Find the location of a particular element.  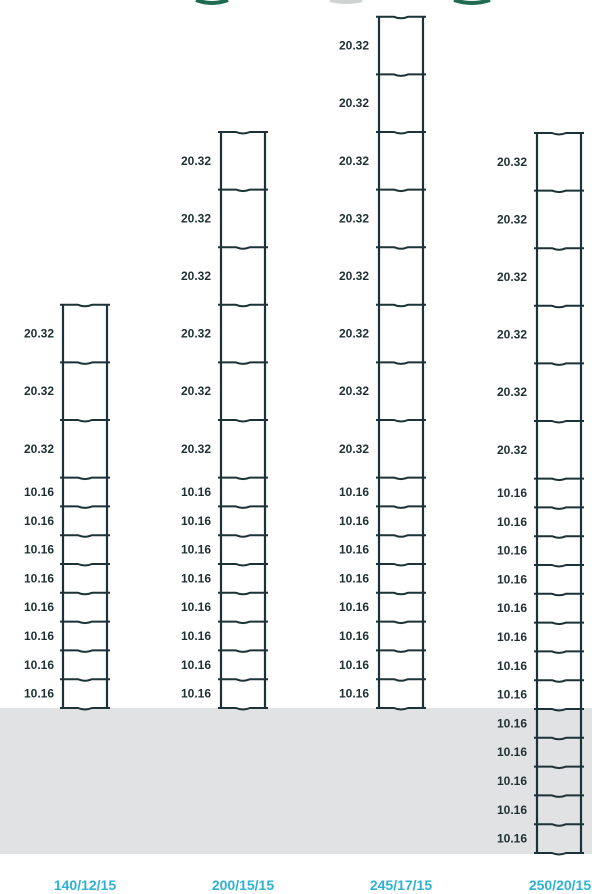

fence-model-label-2: 200/15/15 is located at coordinates (243, 885).